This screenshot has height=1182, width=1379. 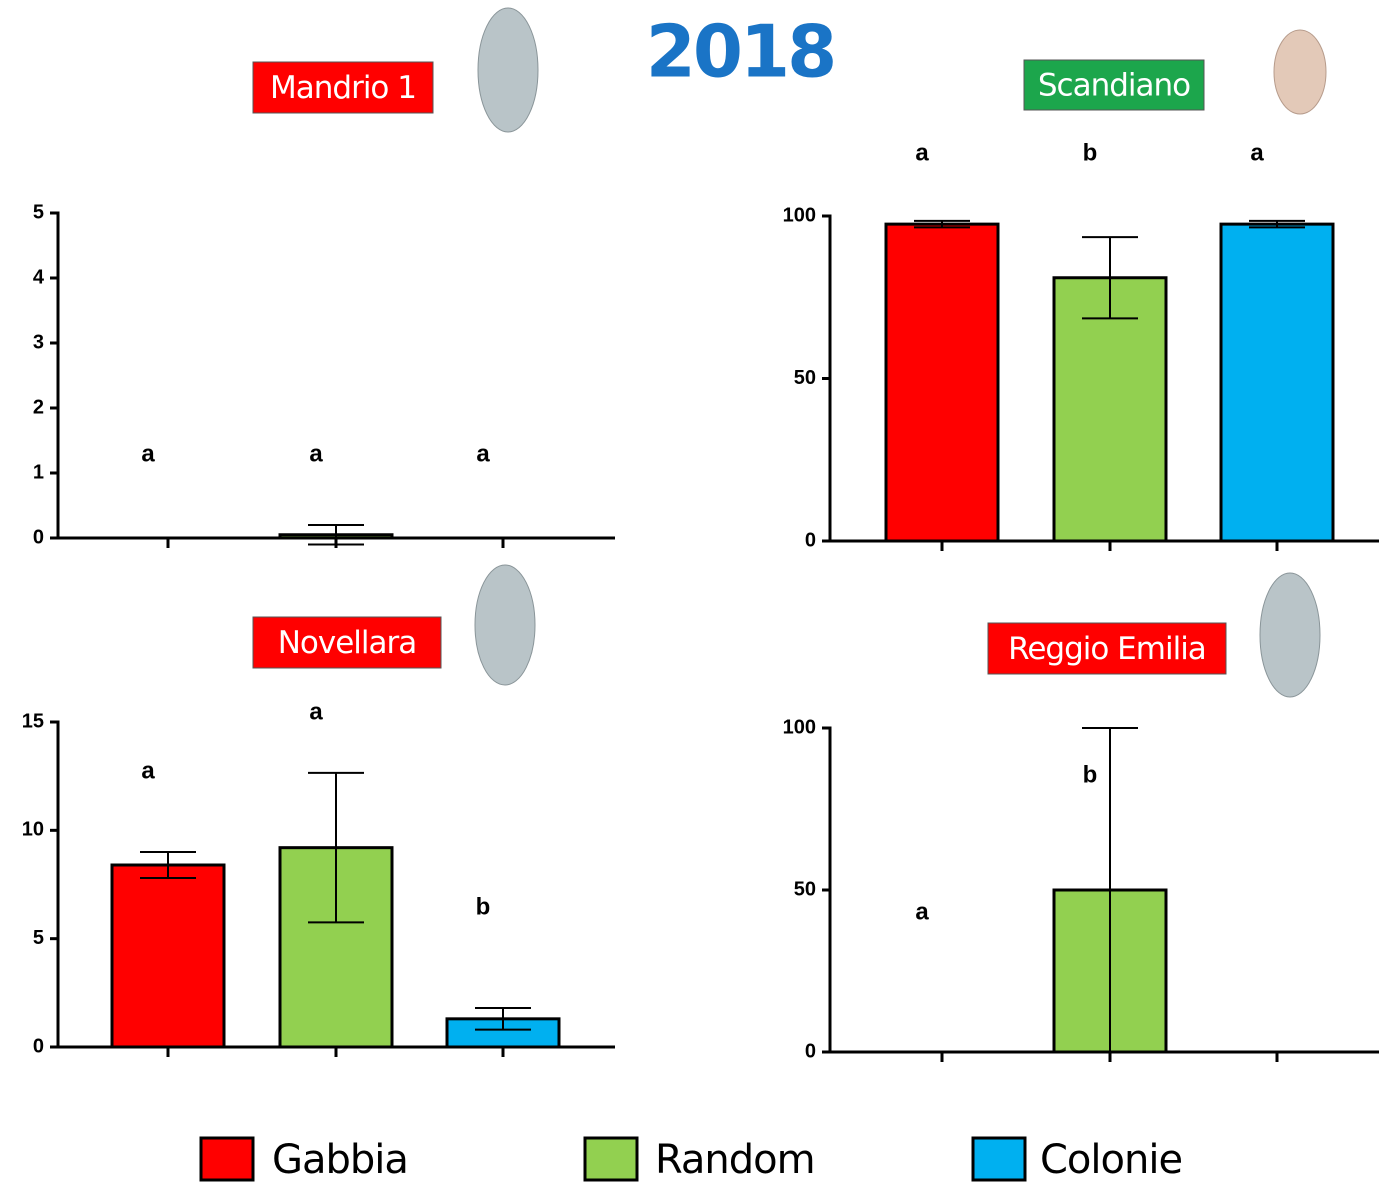 I want to click on panel-title: Novellara, so click(x=347, y=643).